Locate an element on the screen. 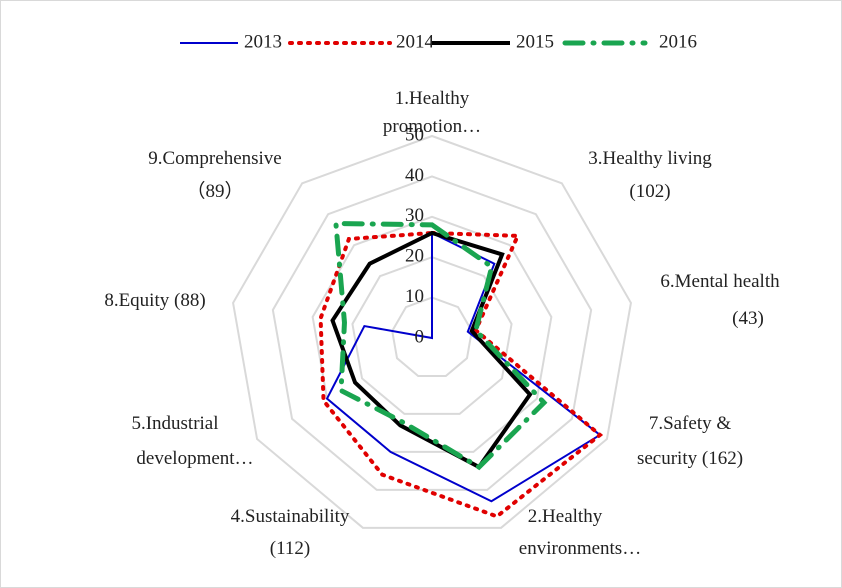  legend-label: 2015 is located at coordinates (535, 41).